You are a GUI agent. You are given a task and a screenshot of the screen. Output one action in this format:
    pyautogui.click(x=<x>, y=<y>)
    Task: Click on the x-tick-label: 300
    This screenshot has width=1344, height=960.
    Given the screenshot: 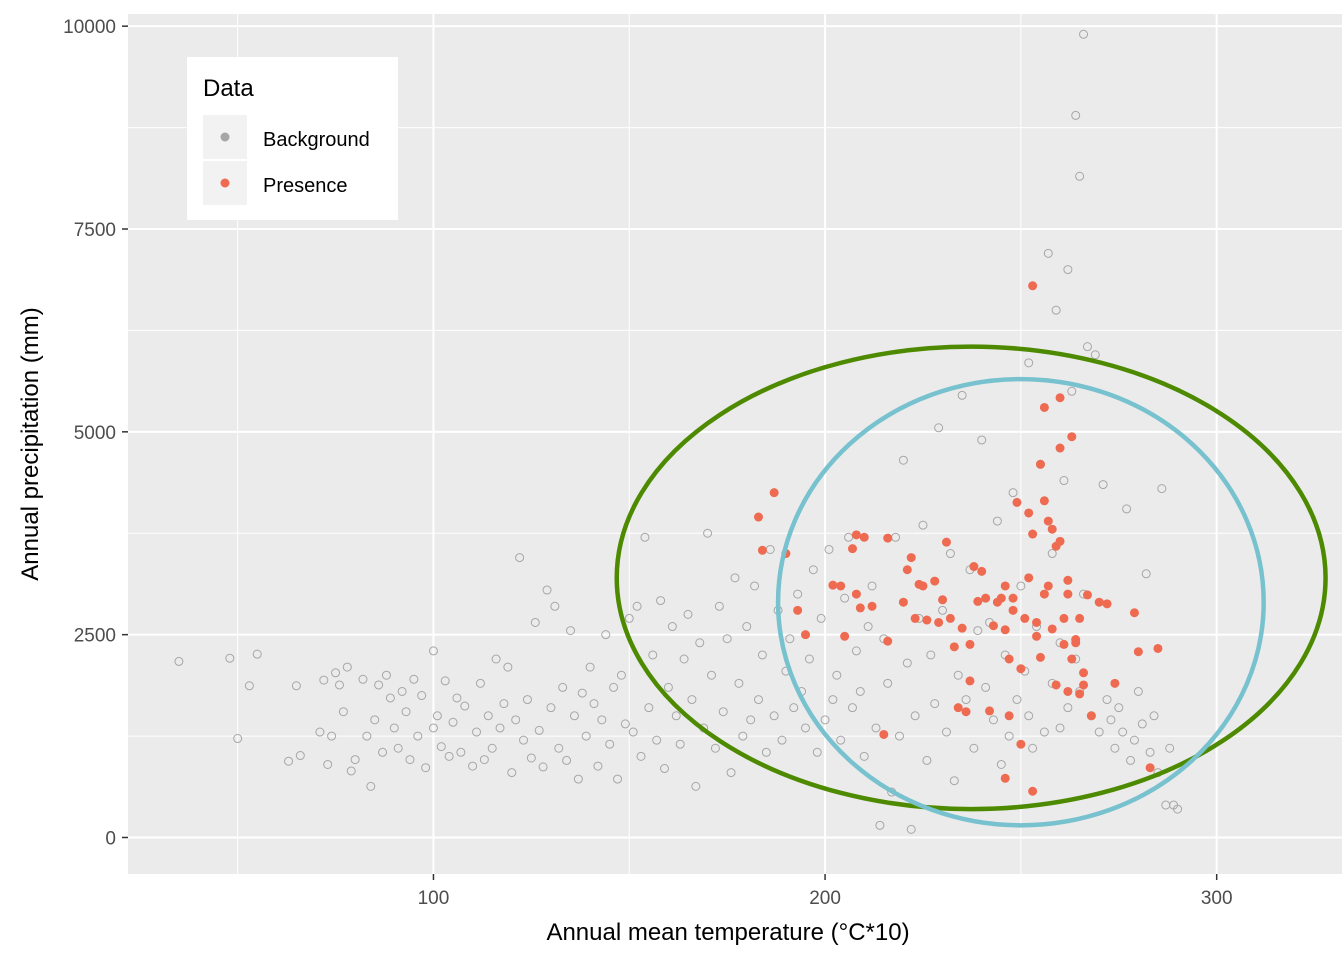 What is the action you would take?
    pyautogui.click(x=1217, y=898)
    